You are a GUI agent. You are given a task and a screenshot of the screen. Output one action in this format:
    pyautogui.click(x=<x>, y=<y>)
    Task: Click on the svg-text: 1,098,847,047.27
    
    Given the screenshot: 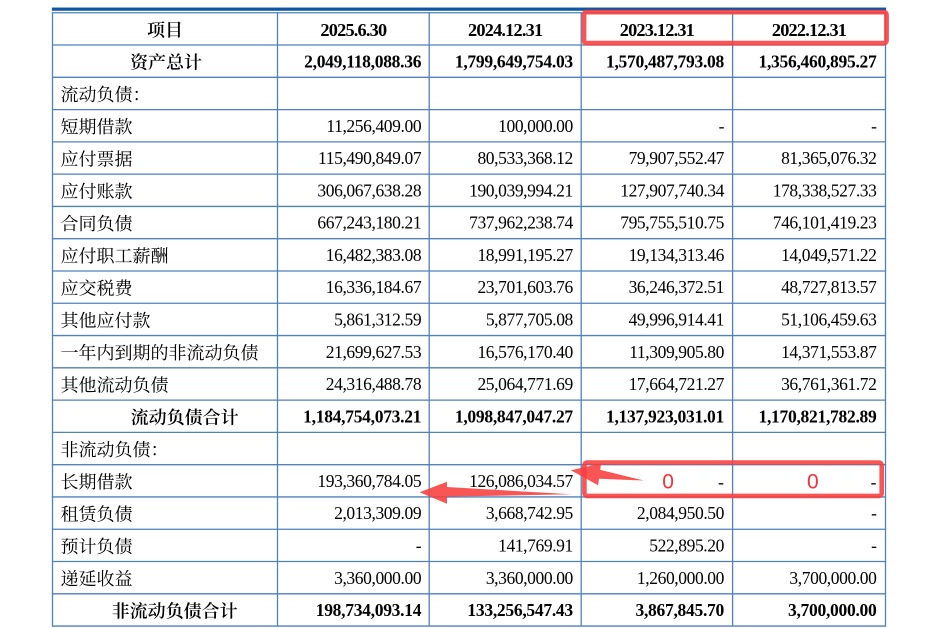 What is the action you would take?
    pyautogui.click(x=514, y=416)
    